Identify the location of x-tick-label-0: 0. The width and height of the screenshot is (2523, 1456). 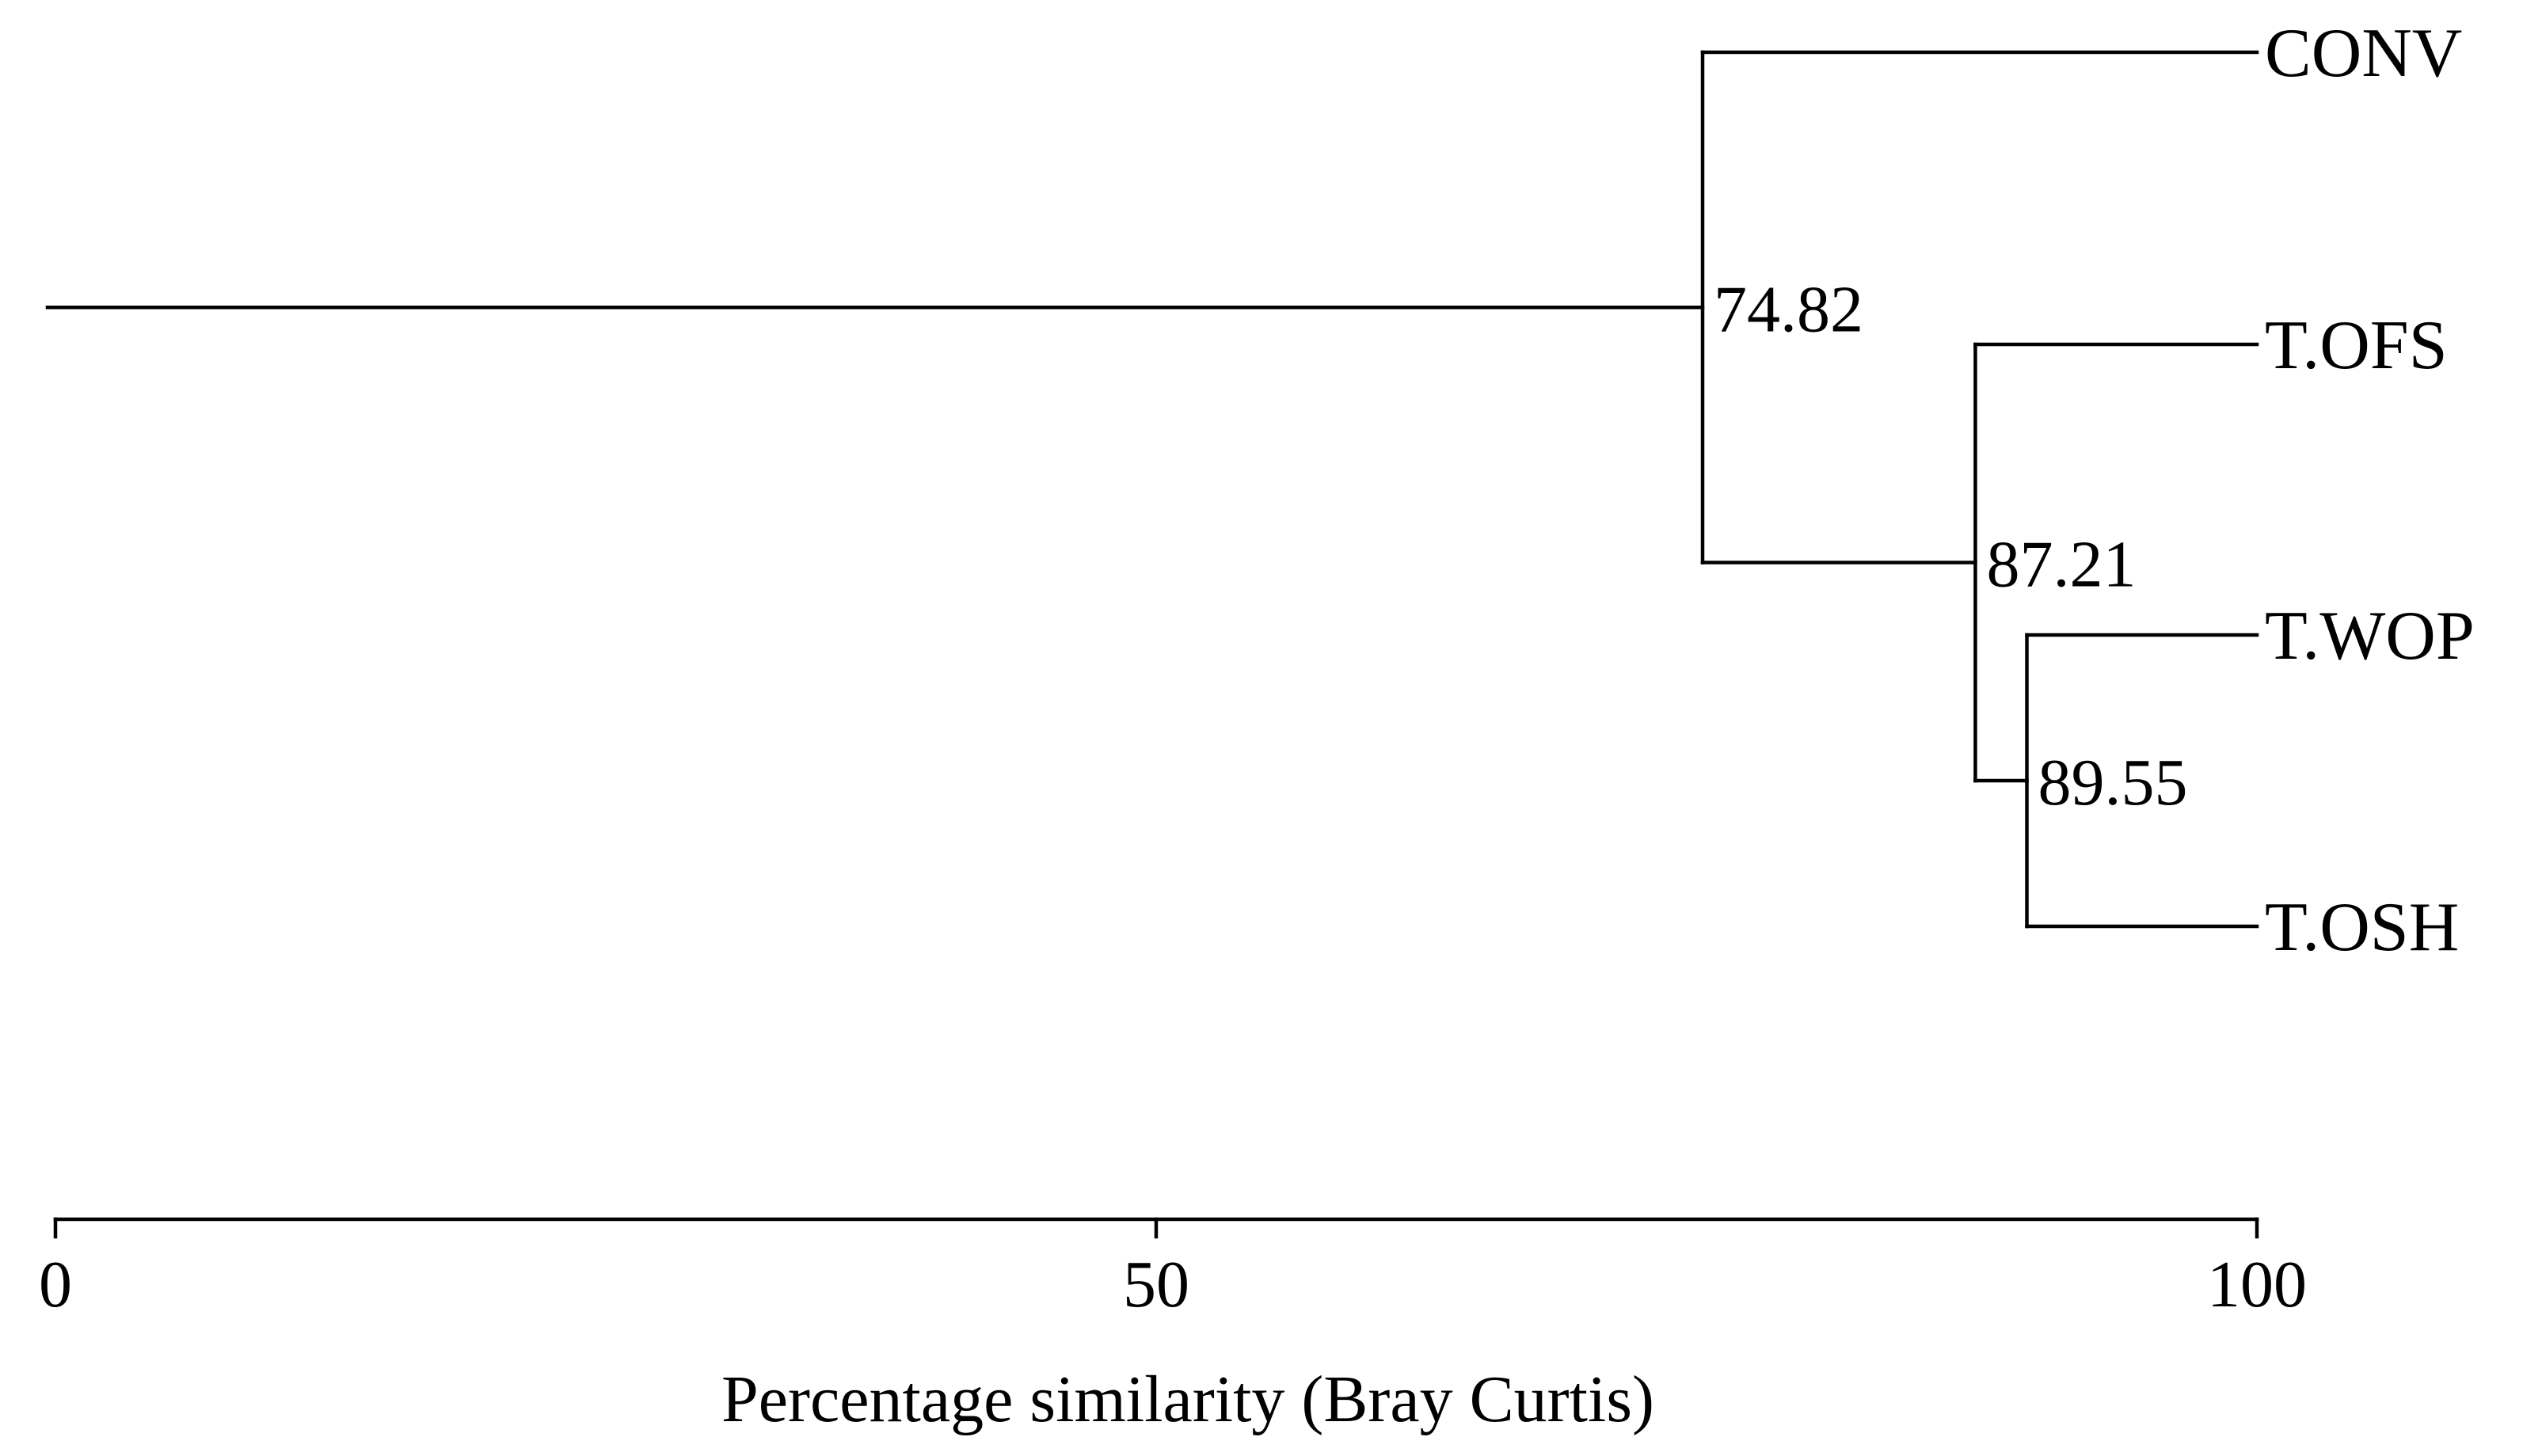
(56, 1284).